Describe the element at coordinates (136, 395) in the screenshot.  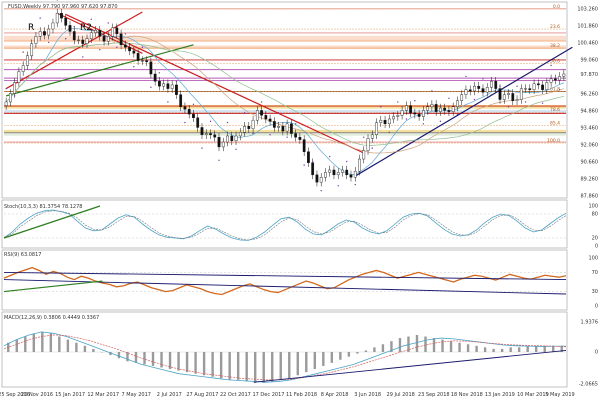
I see `date-tick-label: 7 May 2017` at that location.